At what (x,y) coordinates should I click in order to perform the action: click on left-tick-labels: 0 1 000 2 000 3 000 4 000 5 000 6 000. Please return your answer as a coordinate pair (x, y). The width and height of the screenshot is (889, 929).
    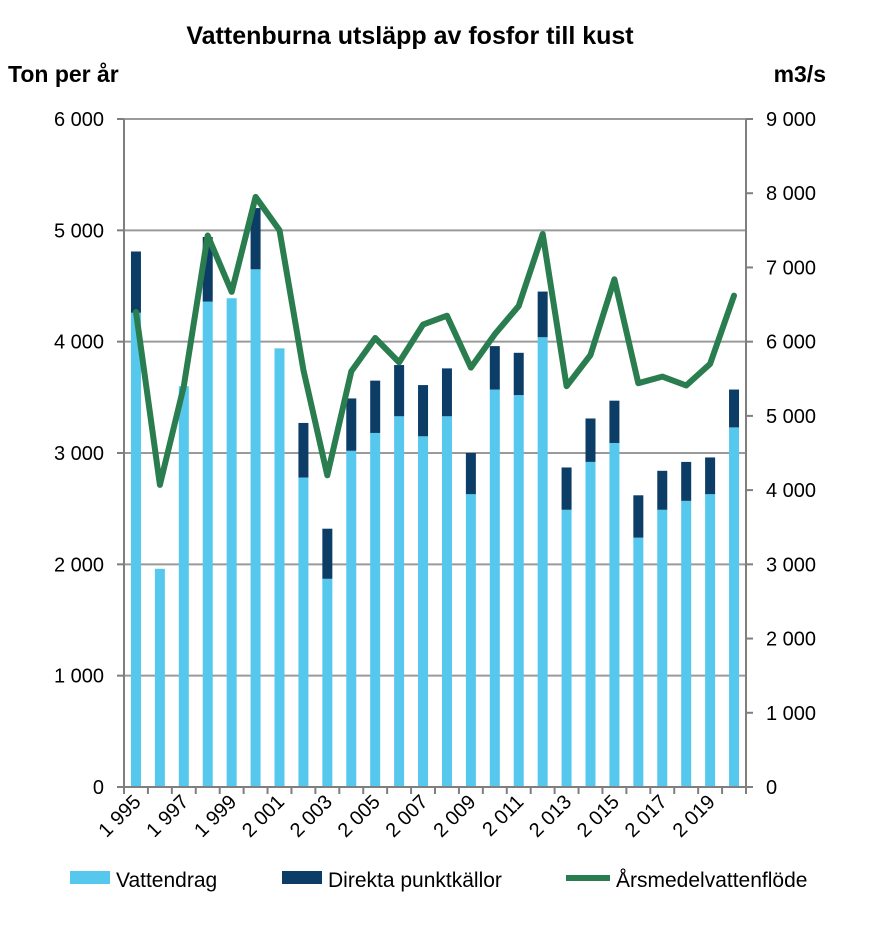
    Looking at the image, I should click on (79, 454).